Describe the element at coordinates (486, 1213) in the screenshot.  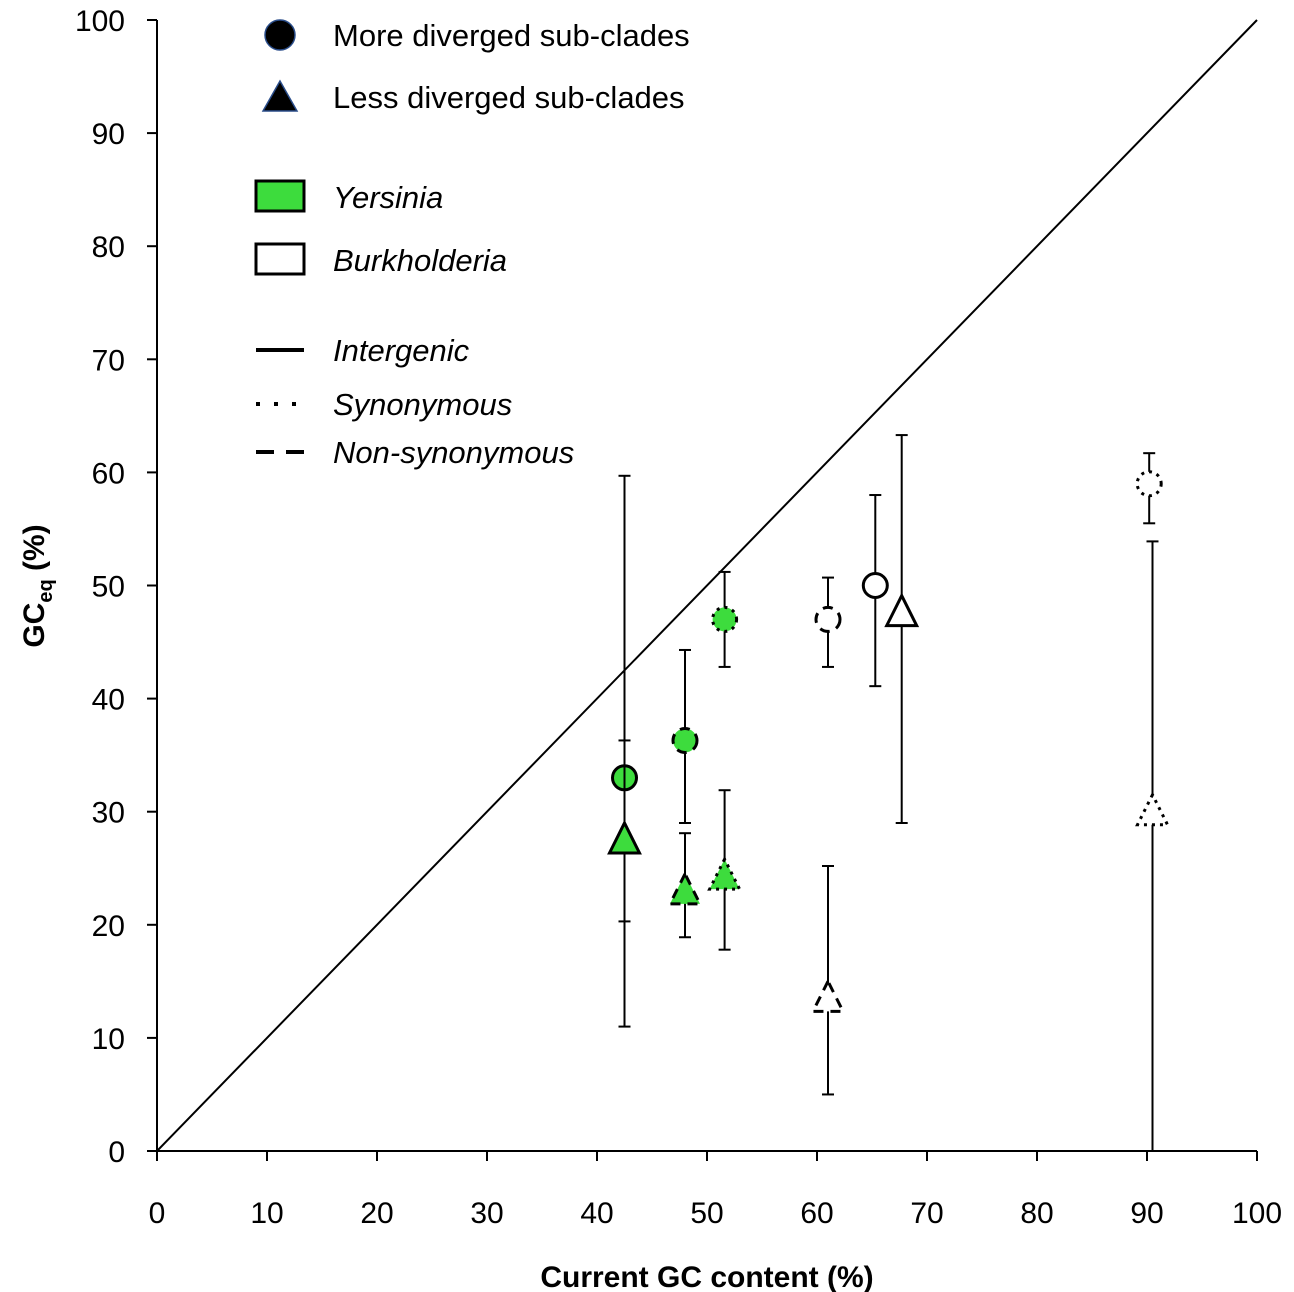
I see `x-tick-label: 30` at that location.